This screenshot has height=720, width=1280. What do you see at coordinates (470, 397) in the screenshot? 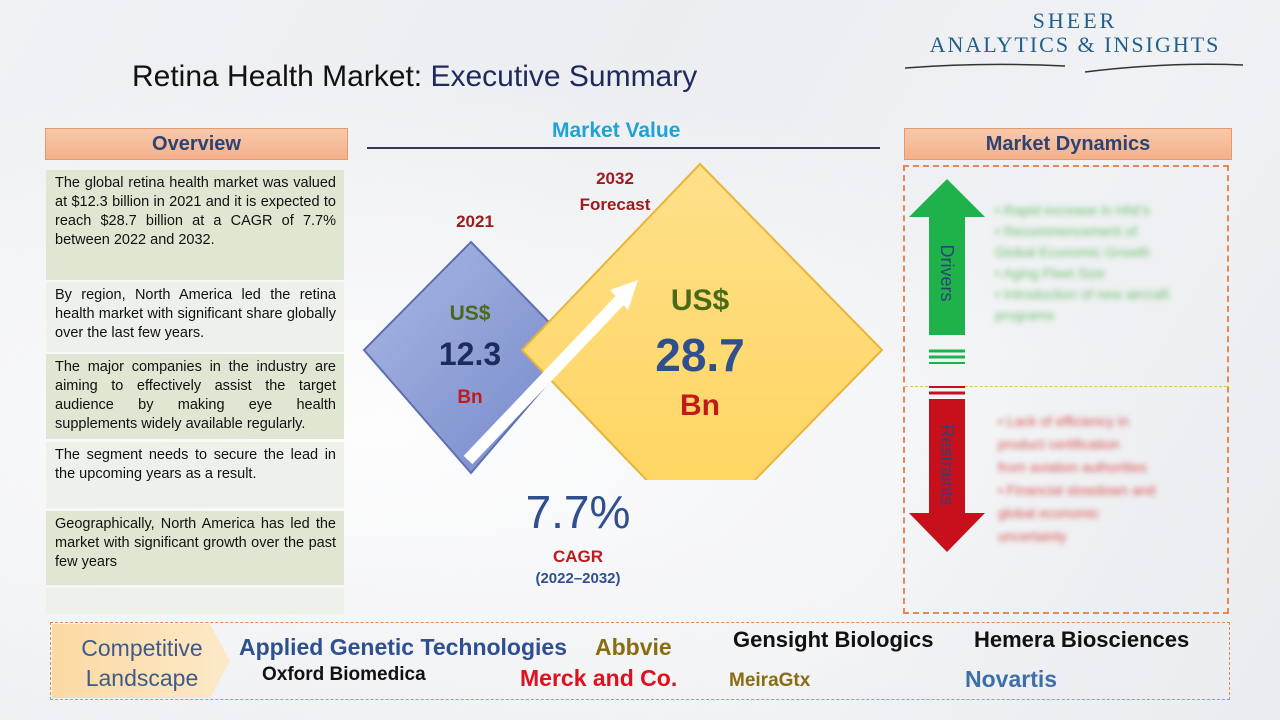
I see `left-unit: Bn` at bounding box center [470, 397].